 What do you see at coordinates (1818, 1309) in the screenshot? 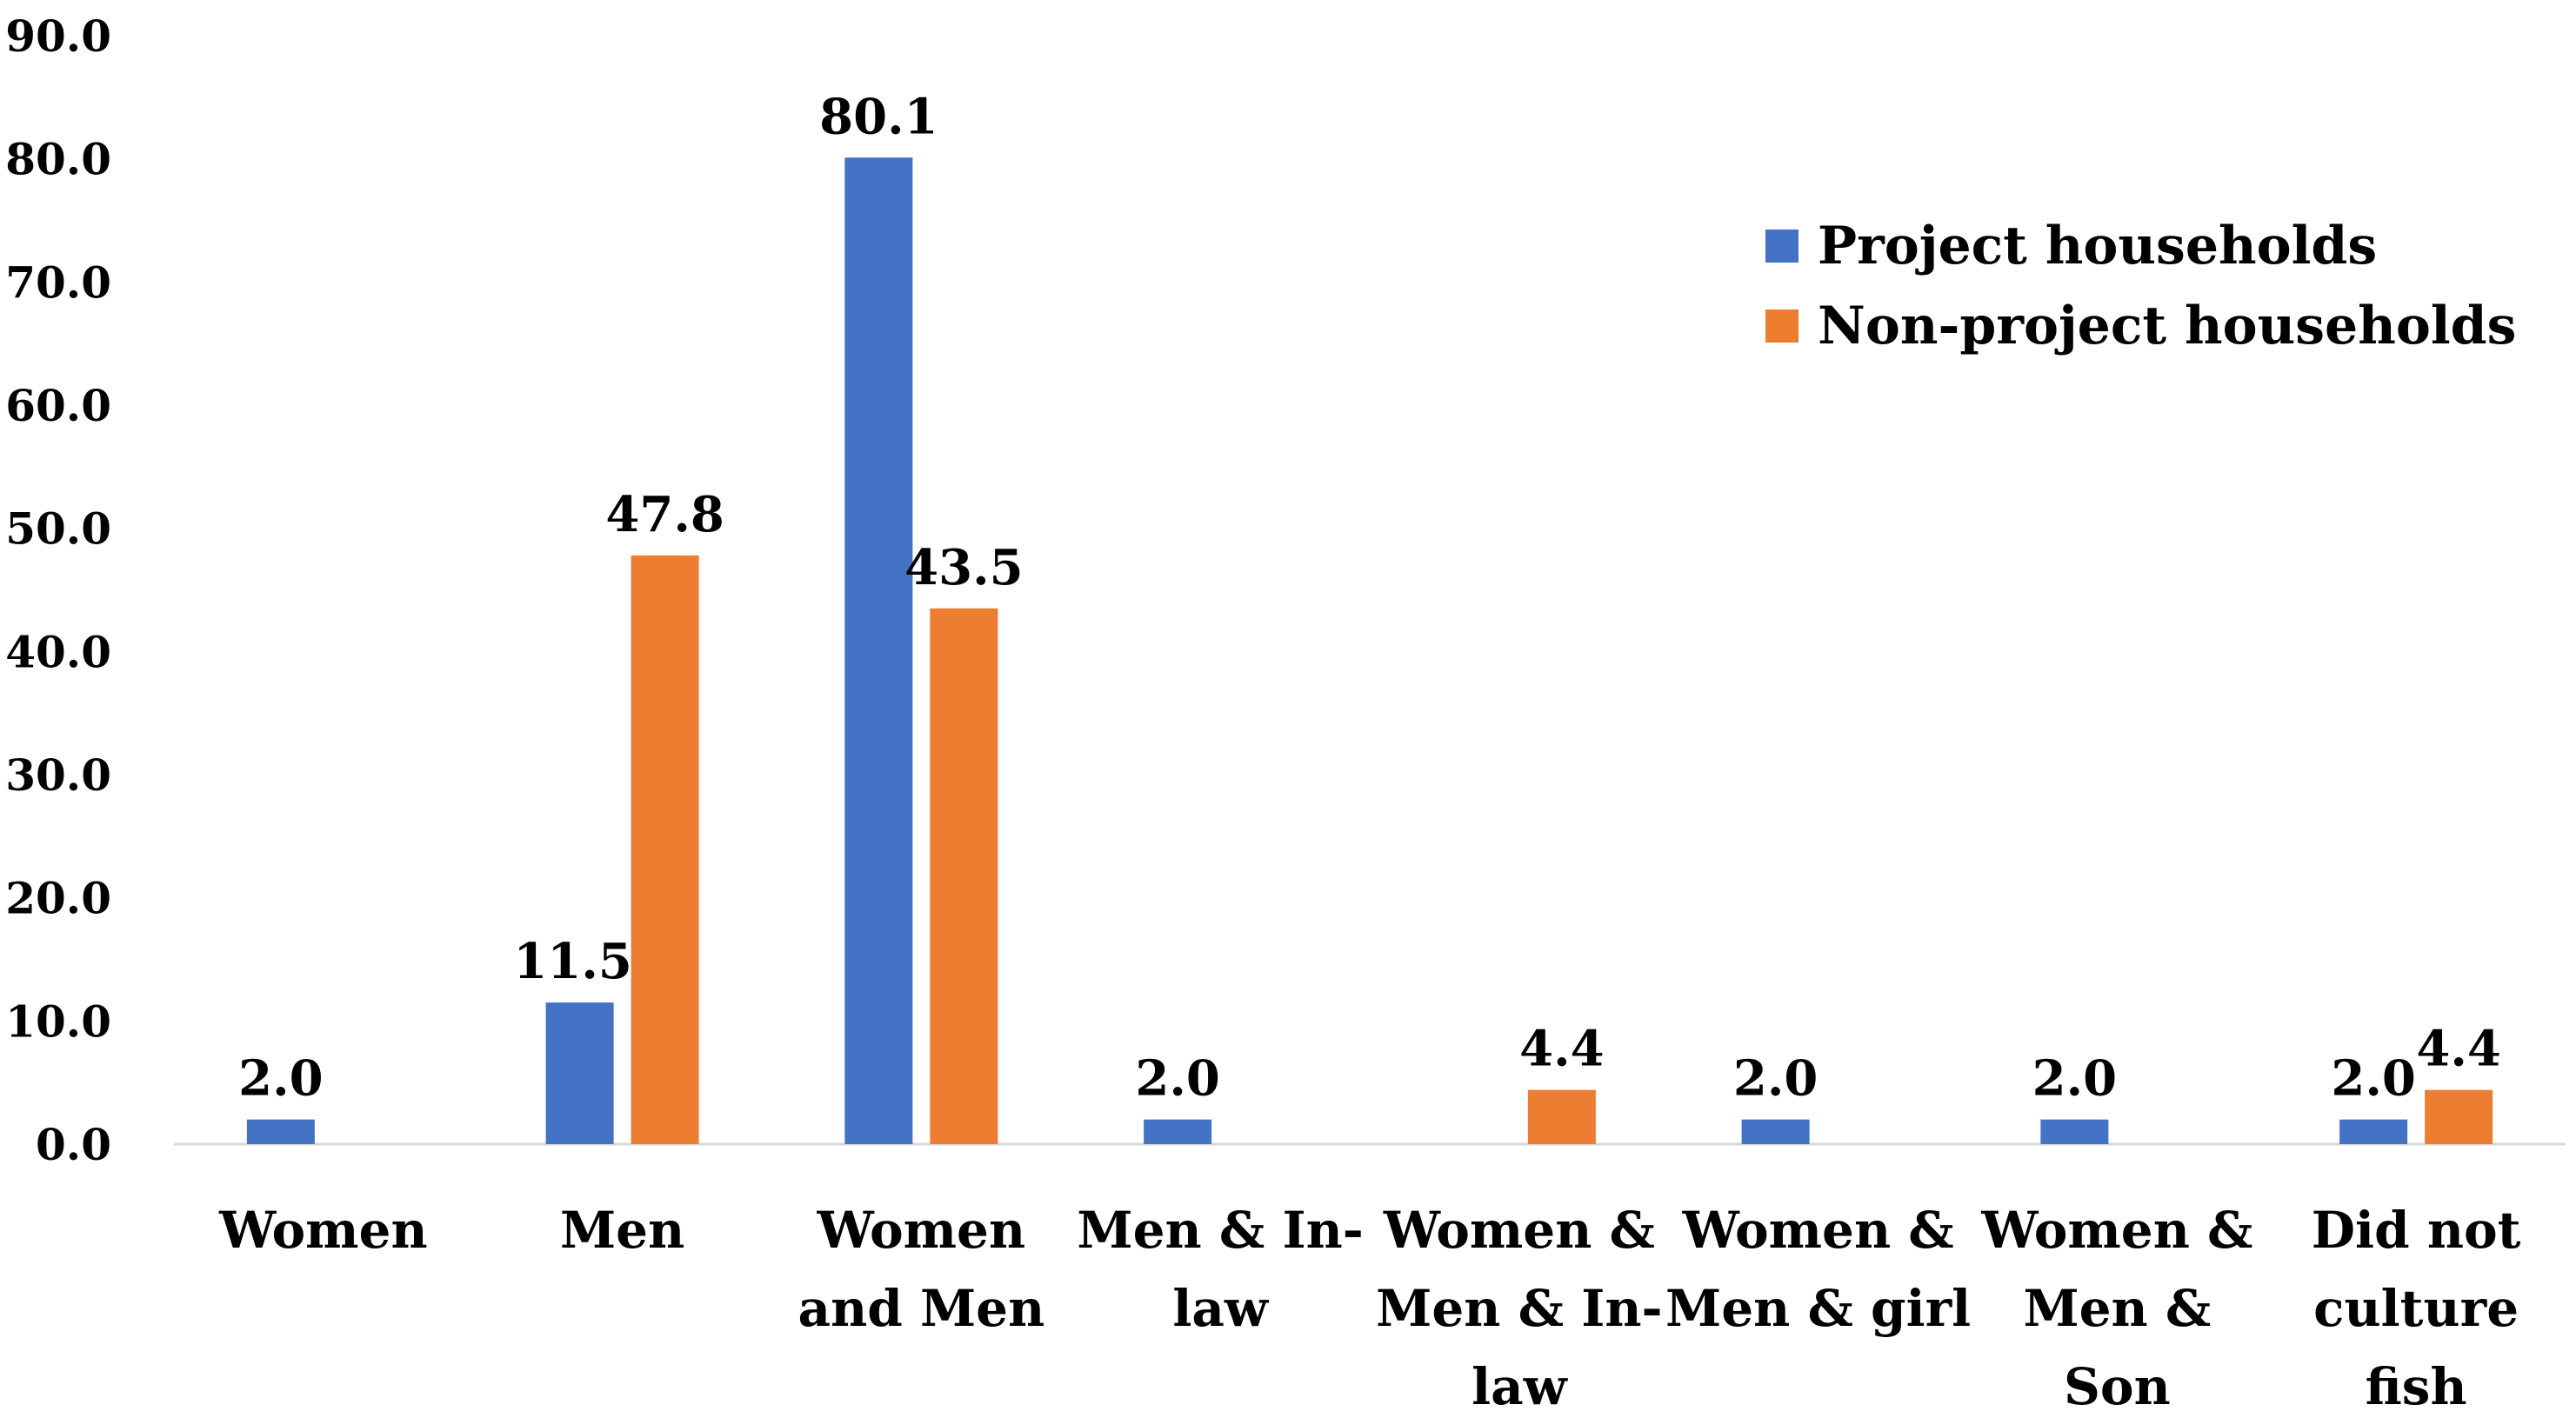
I see `x-category-label: Men & girl` at bounding box center [1818, 1309].